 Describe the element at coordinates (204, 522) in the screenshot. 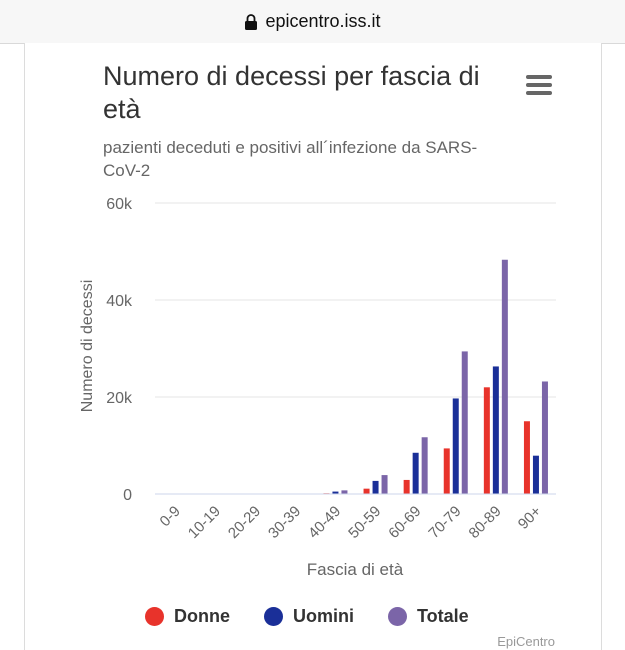

I see `x-tick-label: 10-19` at that location.